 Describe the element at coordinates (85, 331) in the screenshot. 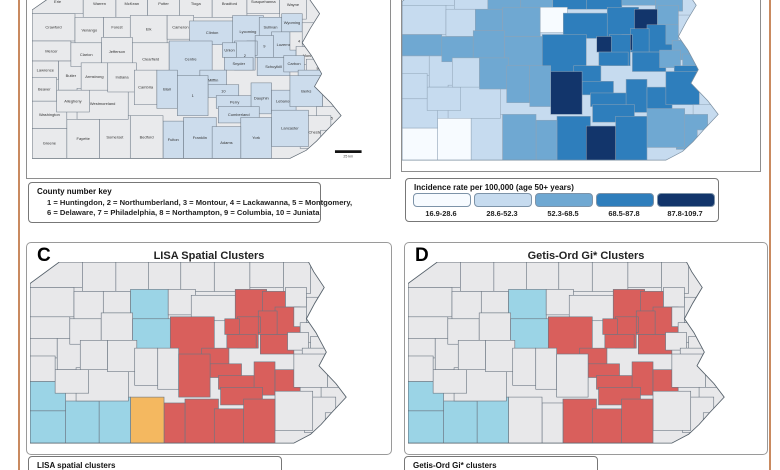

I see `county-clarion` at that location.